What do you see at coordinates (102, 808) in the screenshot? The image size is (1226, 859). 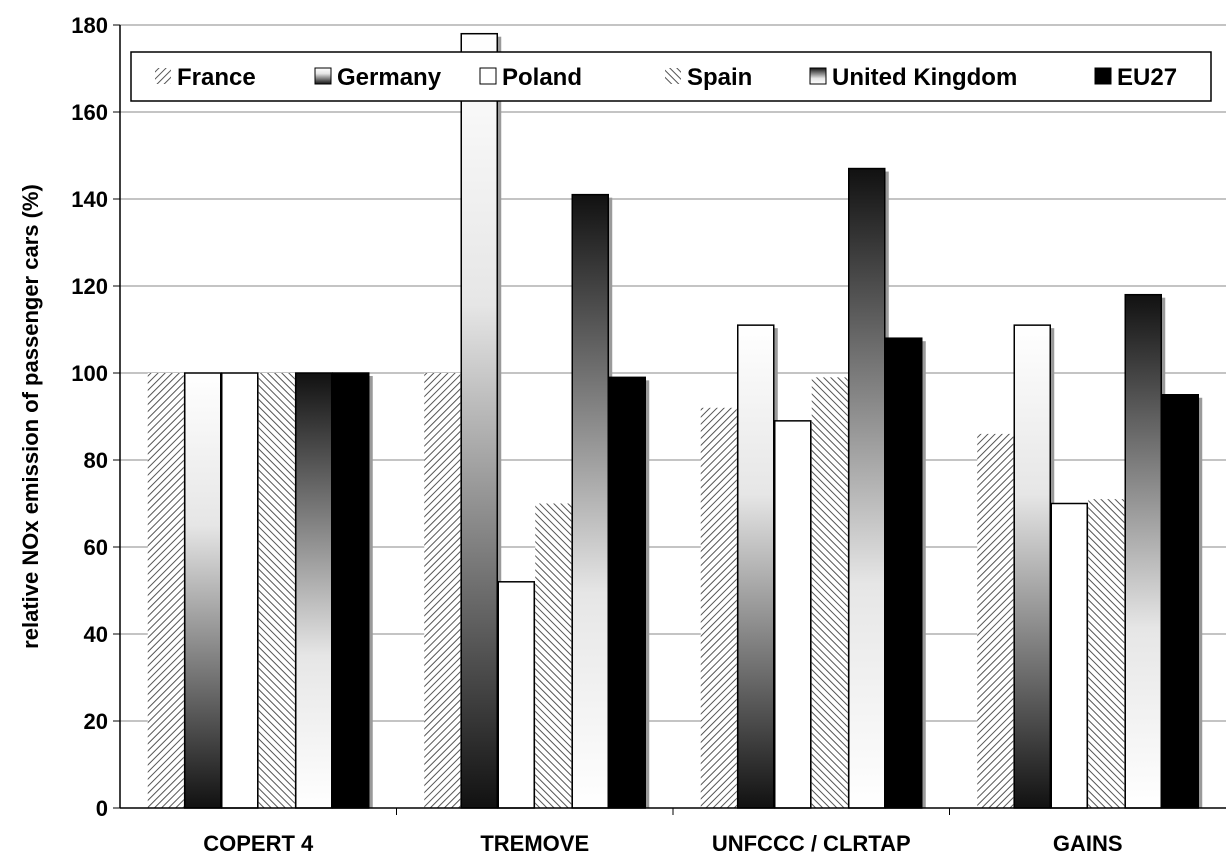 I see `y-tick-label: 0` at bounding box center [102, 808].